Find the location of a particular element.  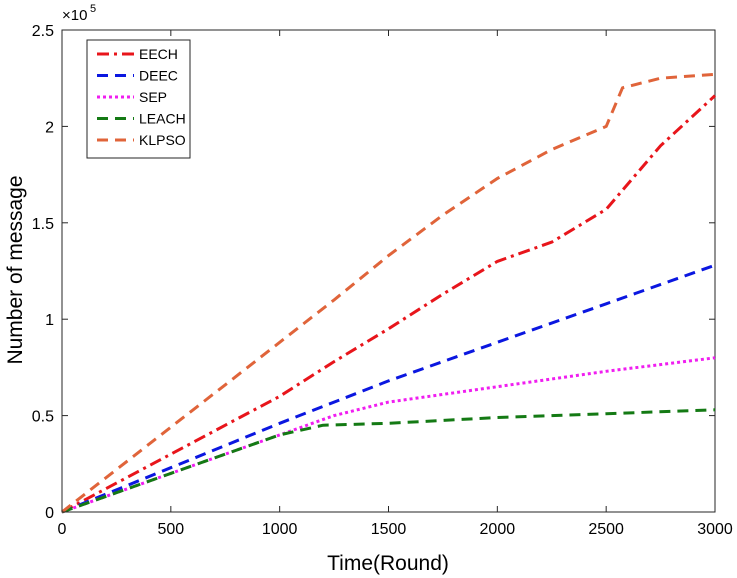

y-tick-label: 2.5 is located at coordinates (43, 31).